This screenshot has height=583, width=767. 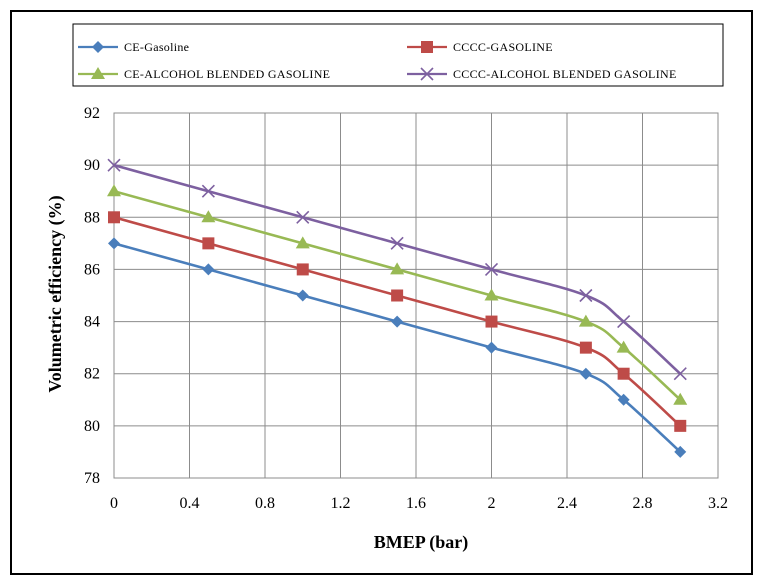 What do you see at coordinates (55, 293) in the screenshot?
I see `y-axis-title: Volumetric efficiency (%)` at bounding box center [55, 293].